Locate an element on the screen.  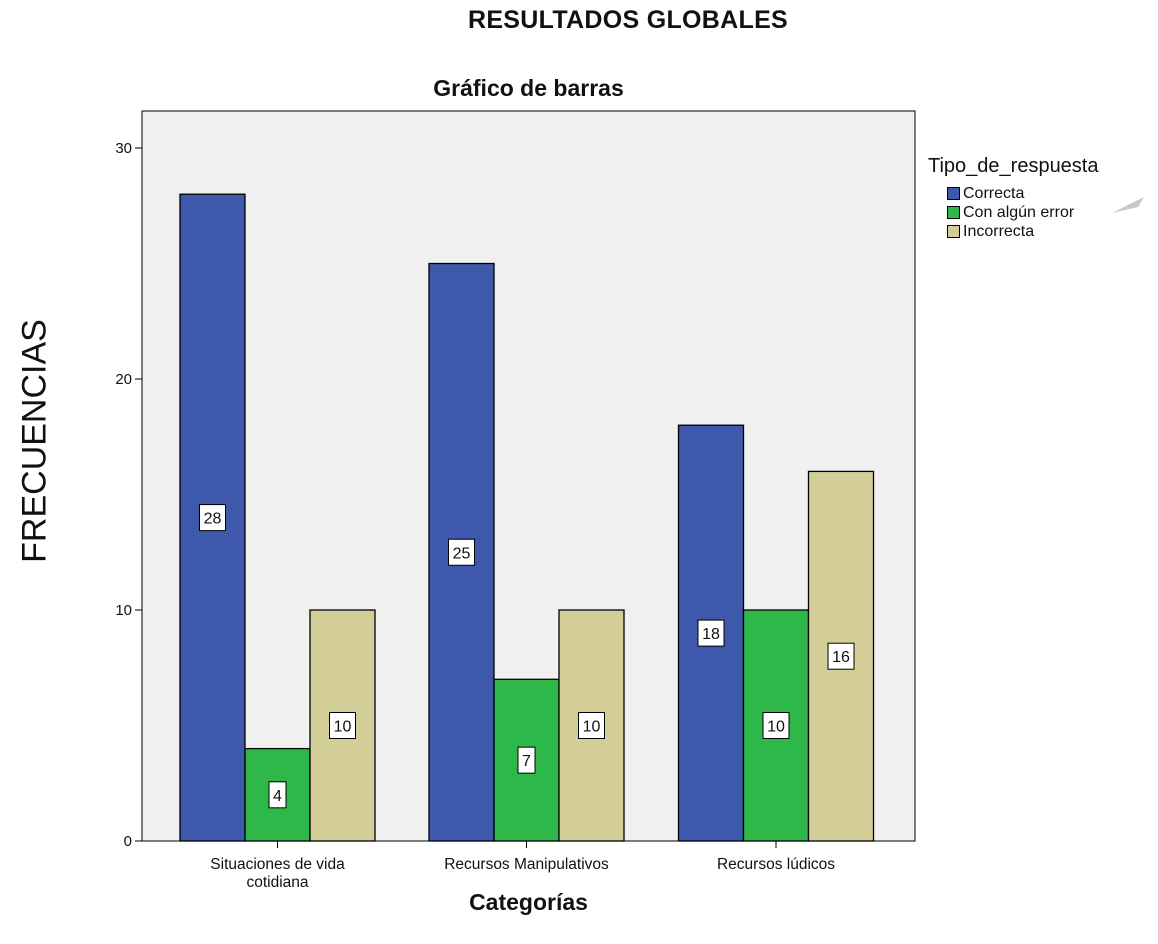
x-tick-label: cotidiana is located at coordinates (277, 882).